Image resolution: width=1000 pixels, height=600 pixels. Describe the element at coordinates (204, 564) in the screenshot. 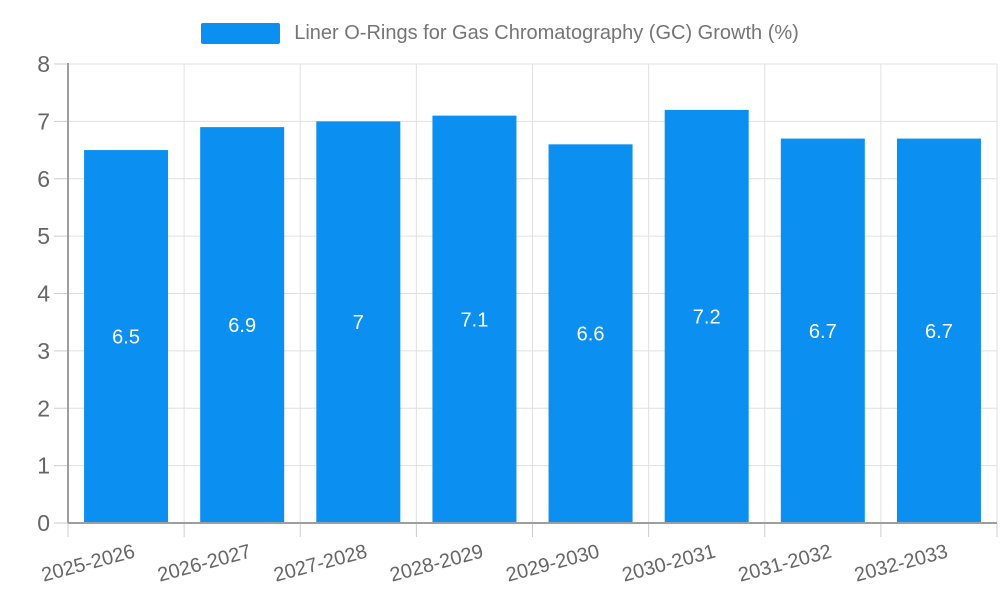

I see `x-axis-tick-label: 2026-2027` at that location.